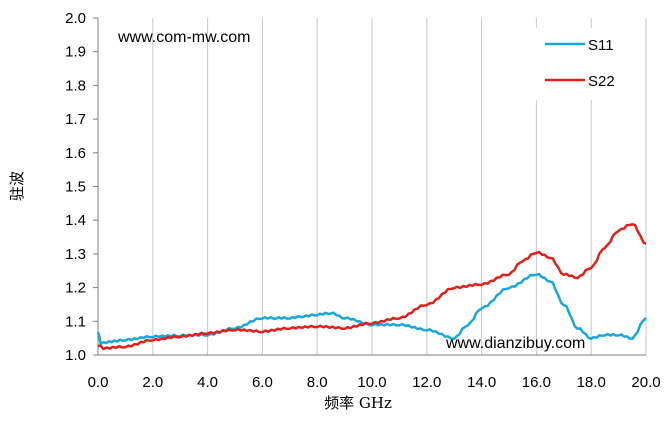 Image resolution: width=666 pixels, height=428 pixels. I want to click on x-tick-label: 10.0, so click(371, 382).